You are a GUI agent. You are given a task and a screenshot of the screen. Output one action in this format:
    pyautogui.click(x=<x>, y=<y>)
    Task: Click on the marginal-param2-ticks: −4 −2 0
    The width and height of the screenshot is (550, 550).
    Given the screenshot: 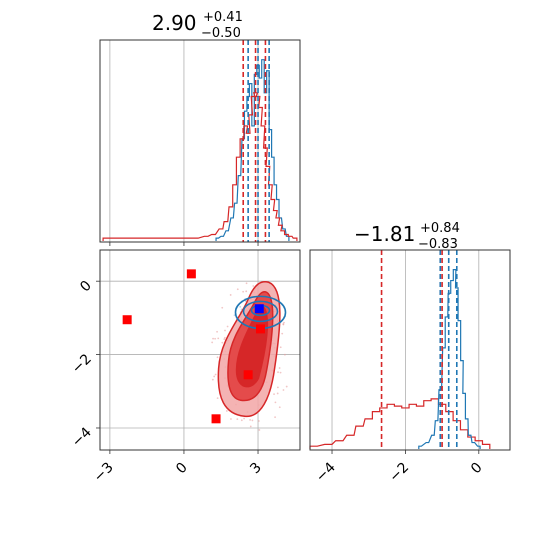 What is the action you would take?
    pyautogui.click(x=399, y=467)
    